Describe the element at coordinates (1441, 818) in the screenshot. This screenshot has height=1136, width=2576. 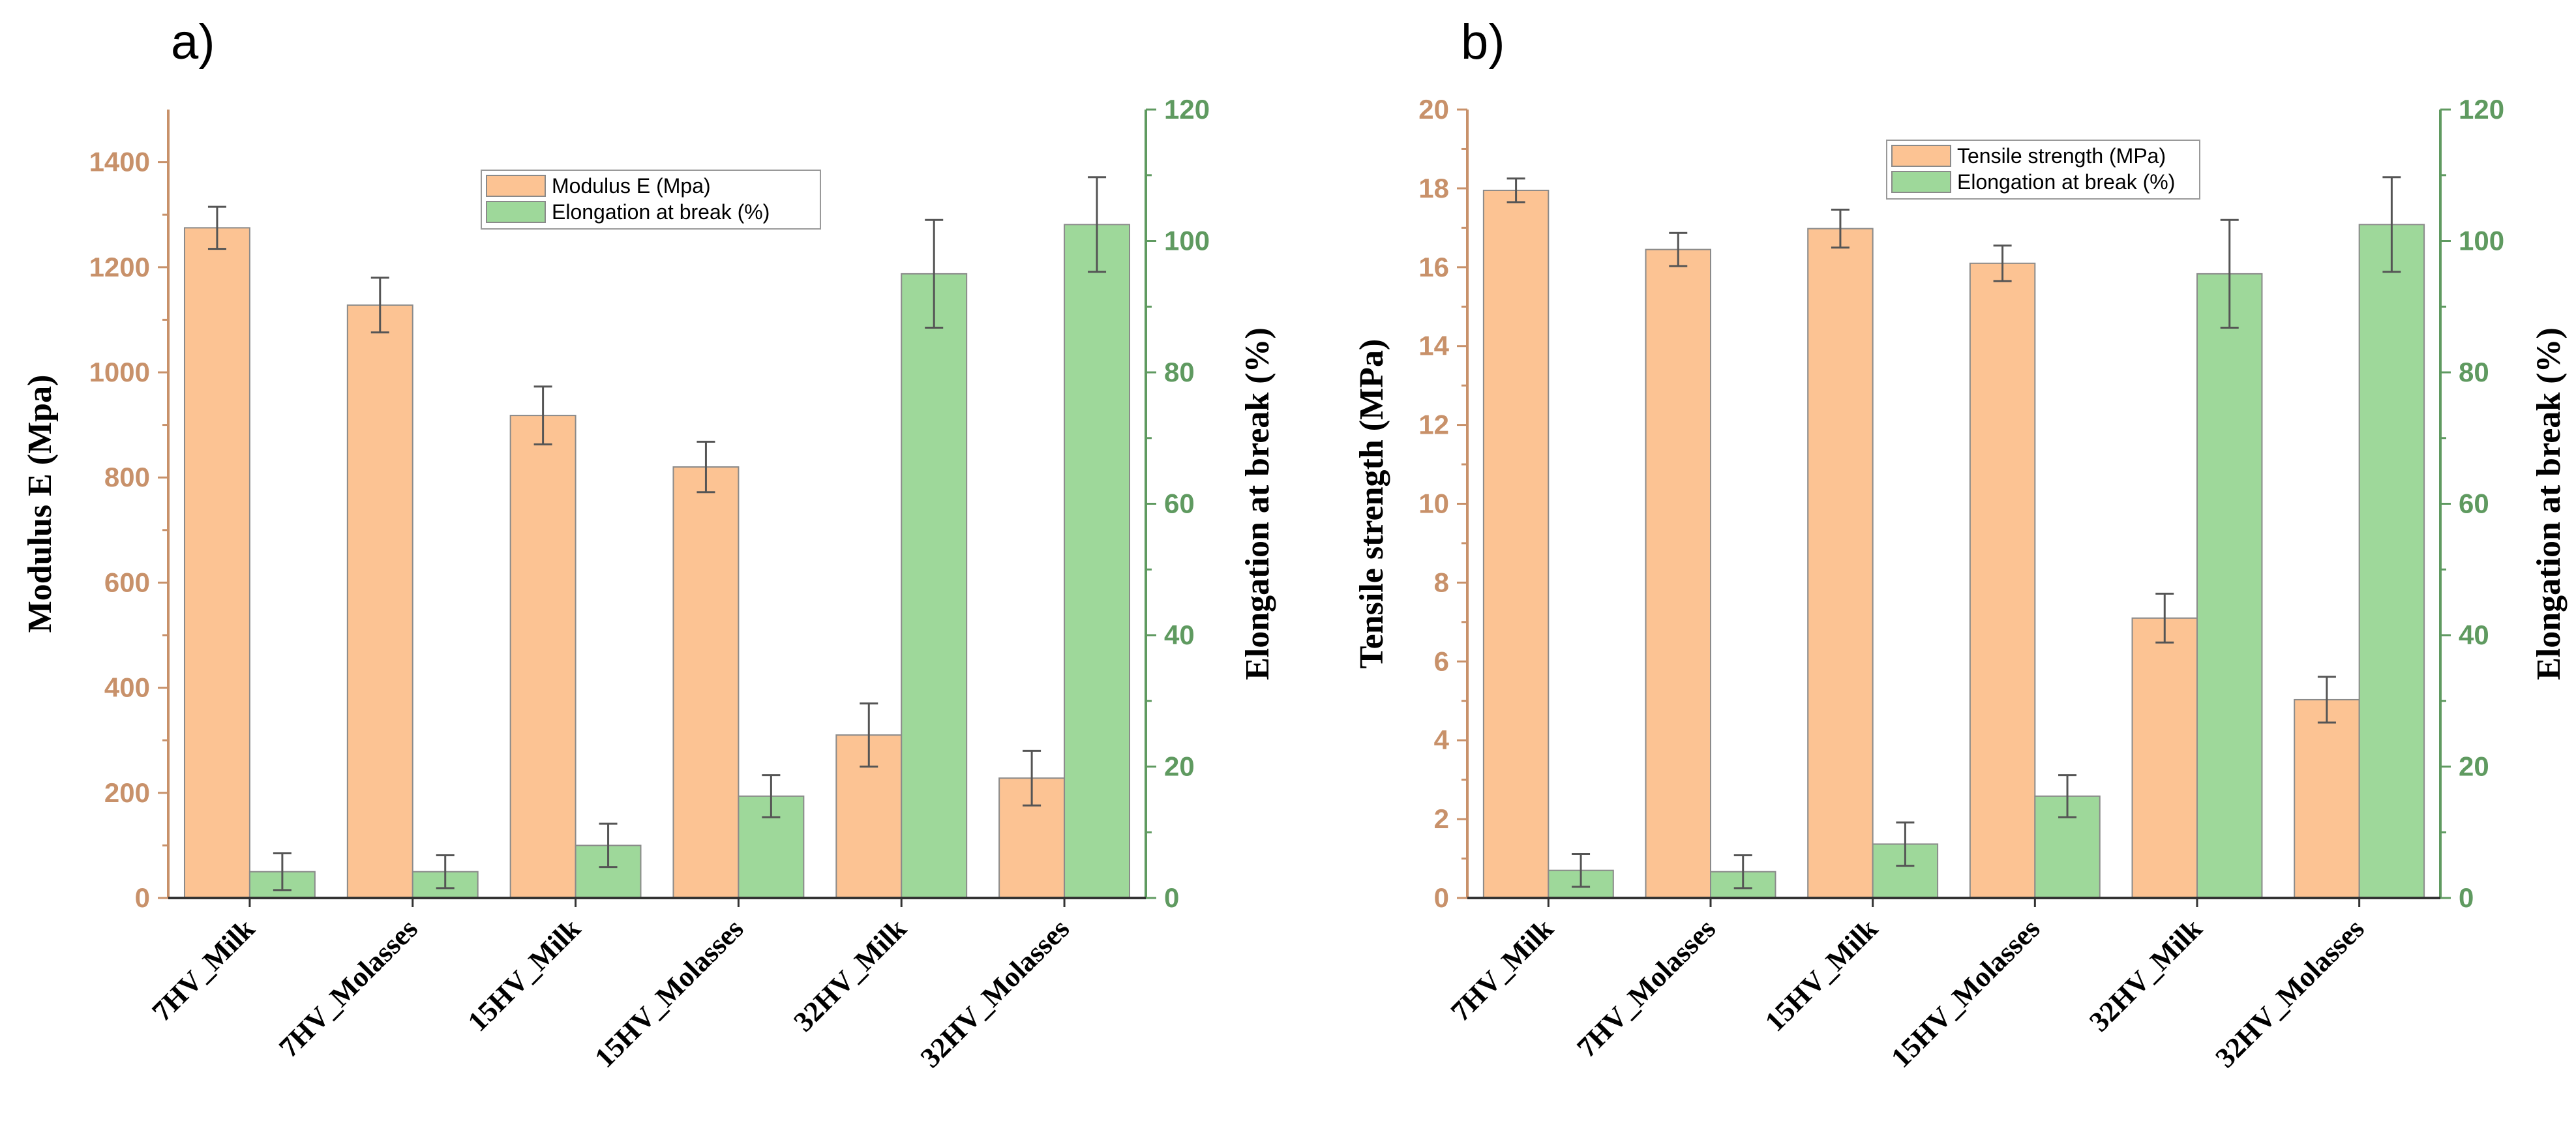
I see `left-tick-label: 2` at that location.